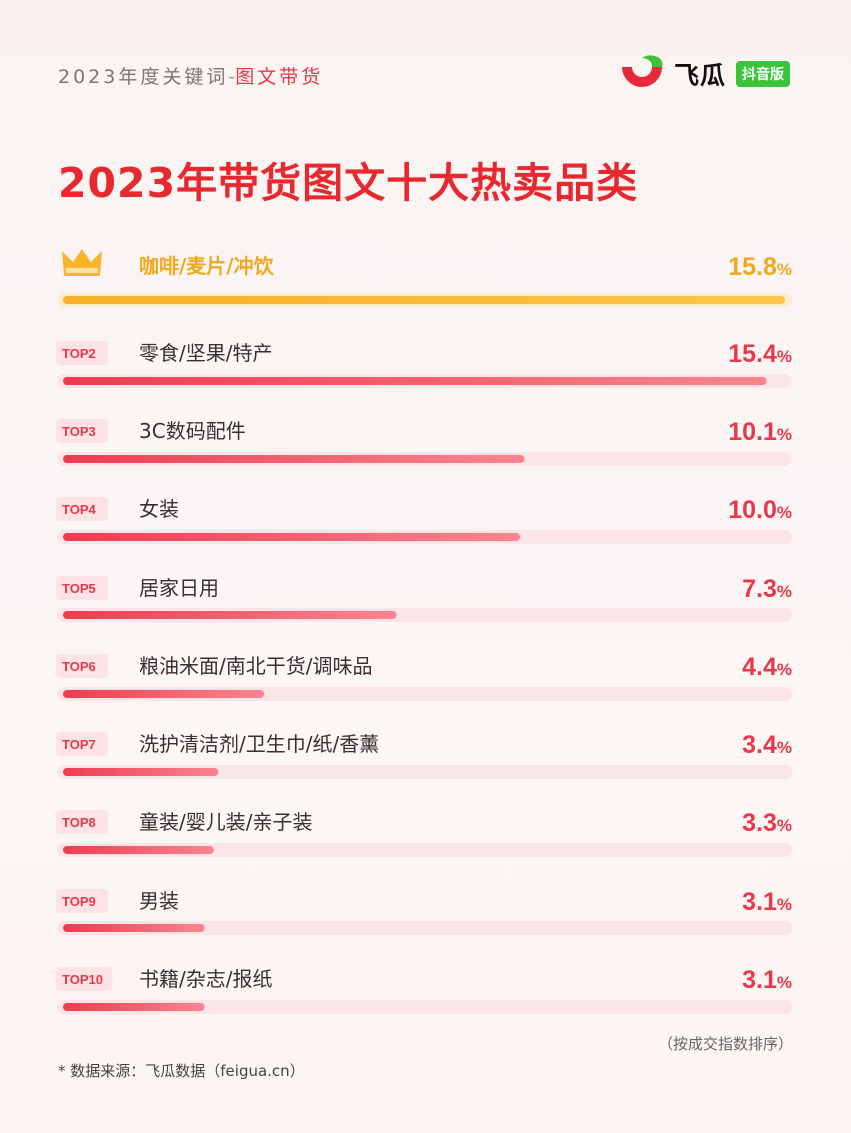 The image size is (851, 1133). I want to click on brand-name: 飞瓜, so click(700, 75).